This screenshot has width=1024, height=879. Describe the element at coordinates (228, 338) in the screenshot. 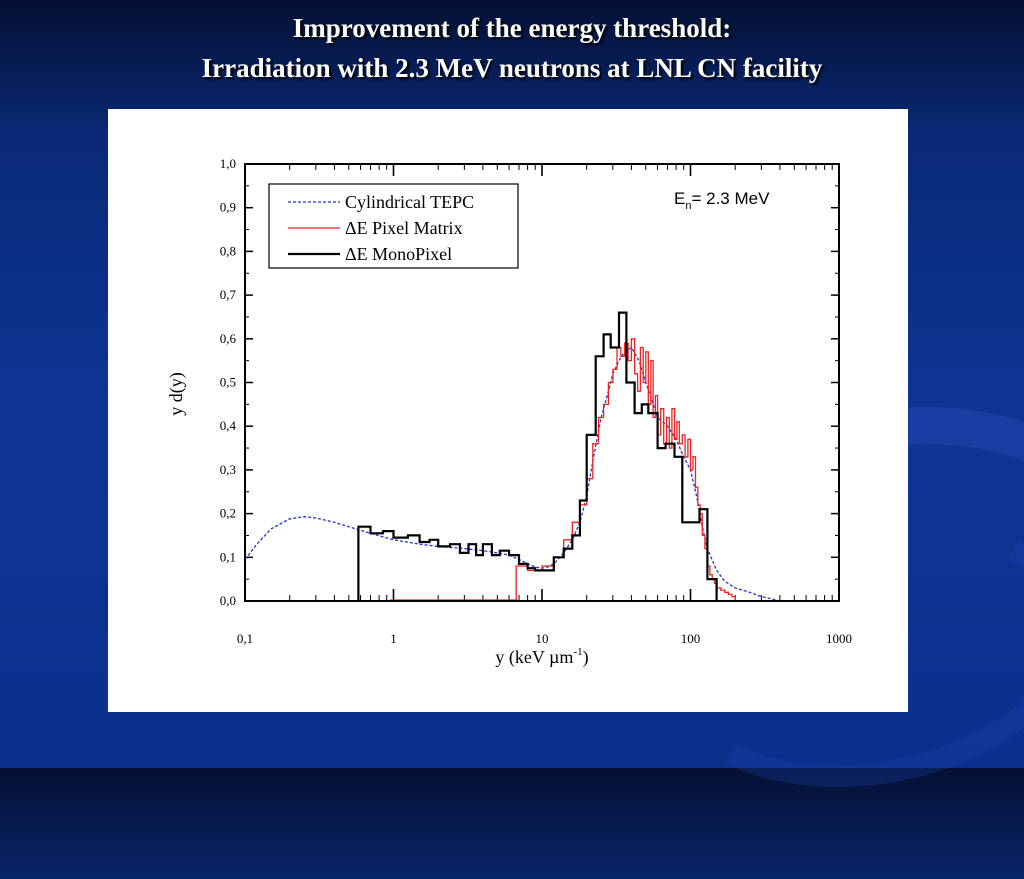

I see `y-tick-label: 0,6` at that location.